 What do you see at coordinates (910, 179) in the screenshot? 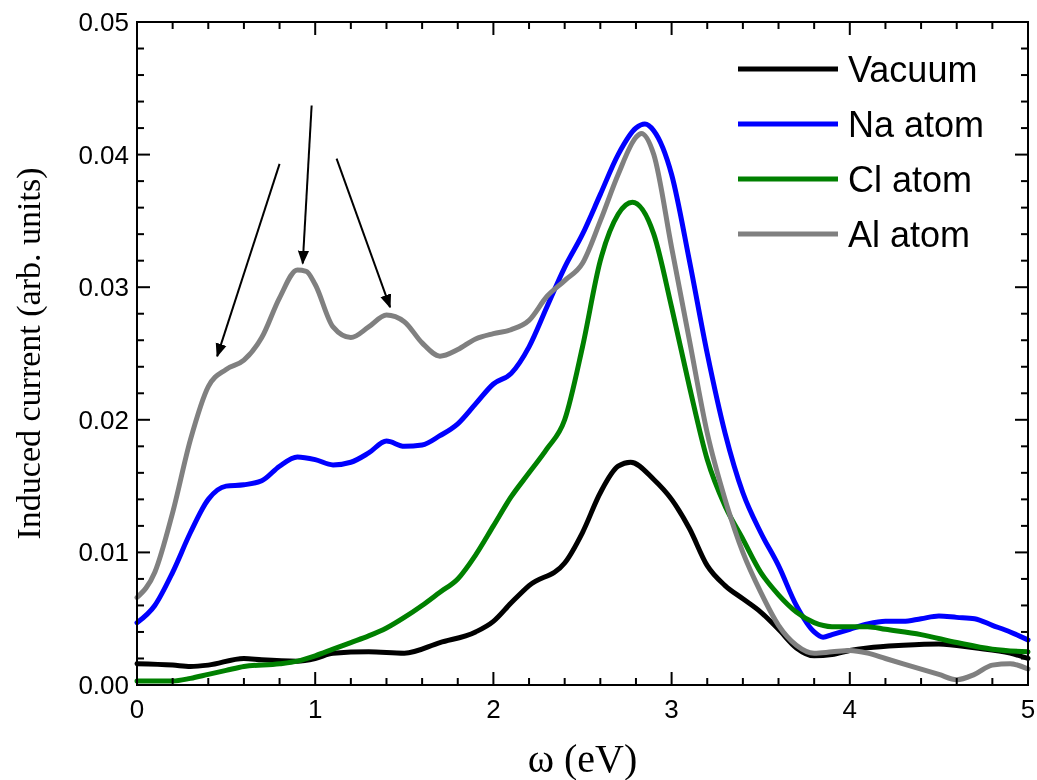
I see `legend-label: Cl atom` at bounding box center [910, 179].